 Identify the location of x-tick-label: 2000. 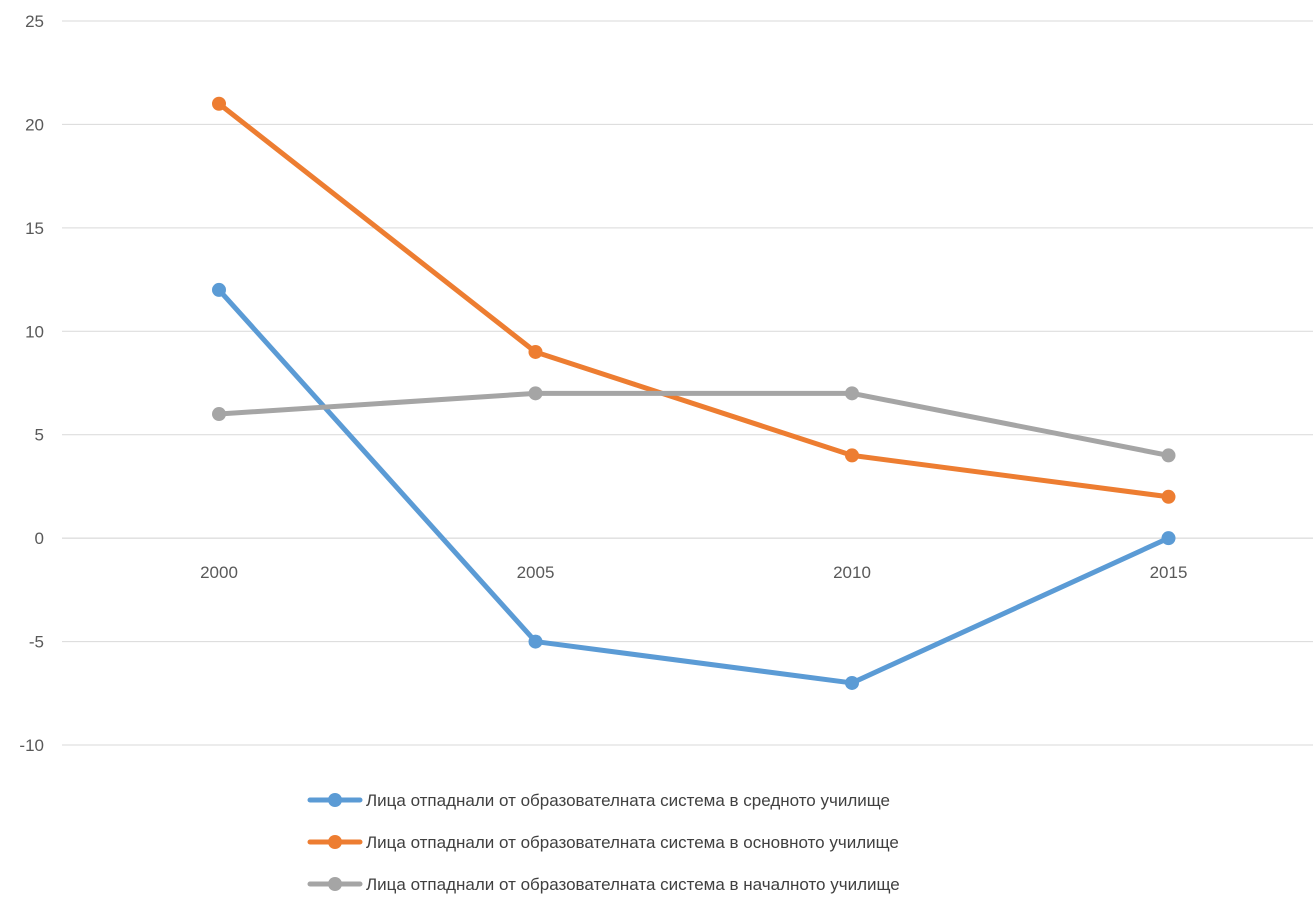
(219, 572).